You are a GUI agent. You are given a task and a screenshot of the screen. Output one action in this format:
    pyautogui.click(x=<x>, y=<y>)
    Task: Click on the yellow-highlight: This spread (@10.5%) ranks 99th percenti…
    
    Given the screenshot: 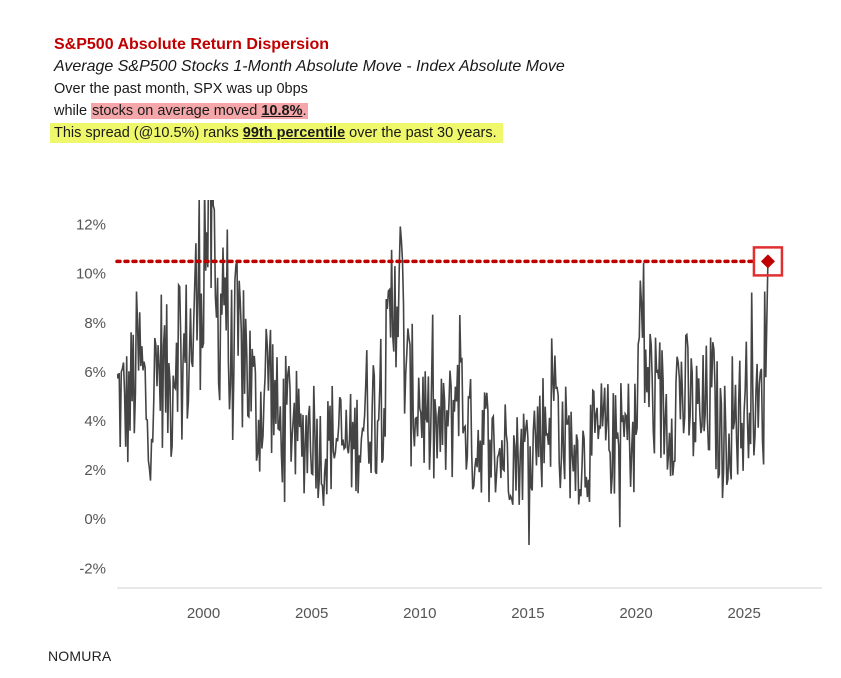 What is the action you would take?
    pyautogui.click(x=276, y=133)
    